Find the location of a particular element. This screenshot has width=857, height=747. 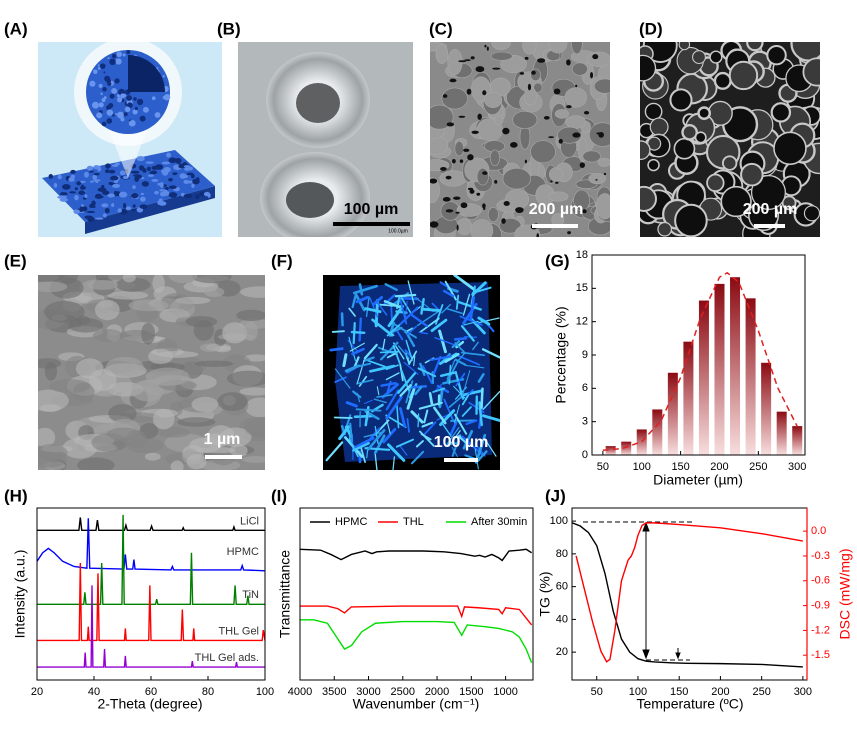

y-tick-label: 18 is located at coordinates (582, 255).